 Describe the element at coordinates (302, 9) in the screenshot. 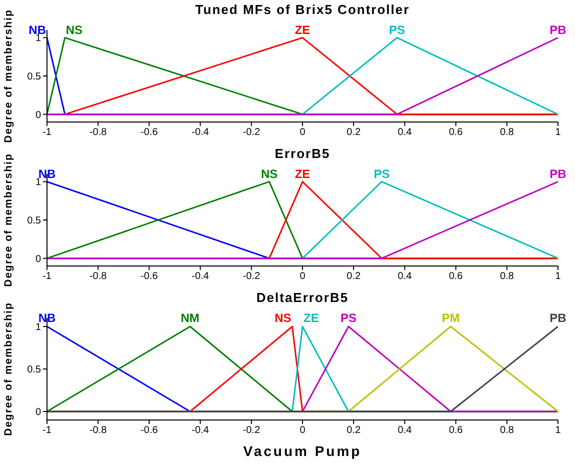

I see `chart-title: Tuned MFs of Brix5 Controller` at that location.